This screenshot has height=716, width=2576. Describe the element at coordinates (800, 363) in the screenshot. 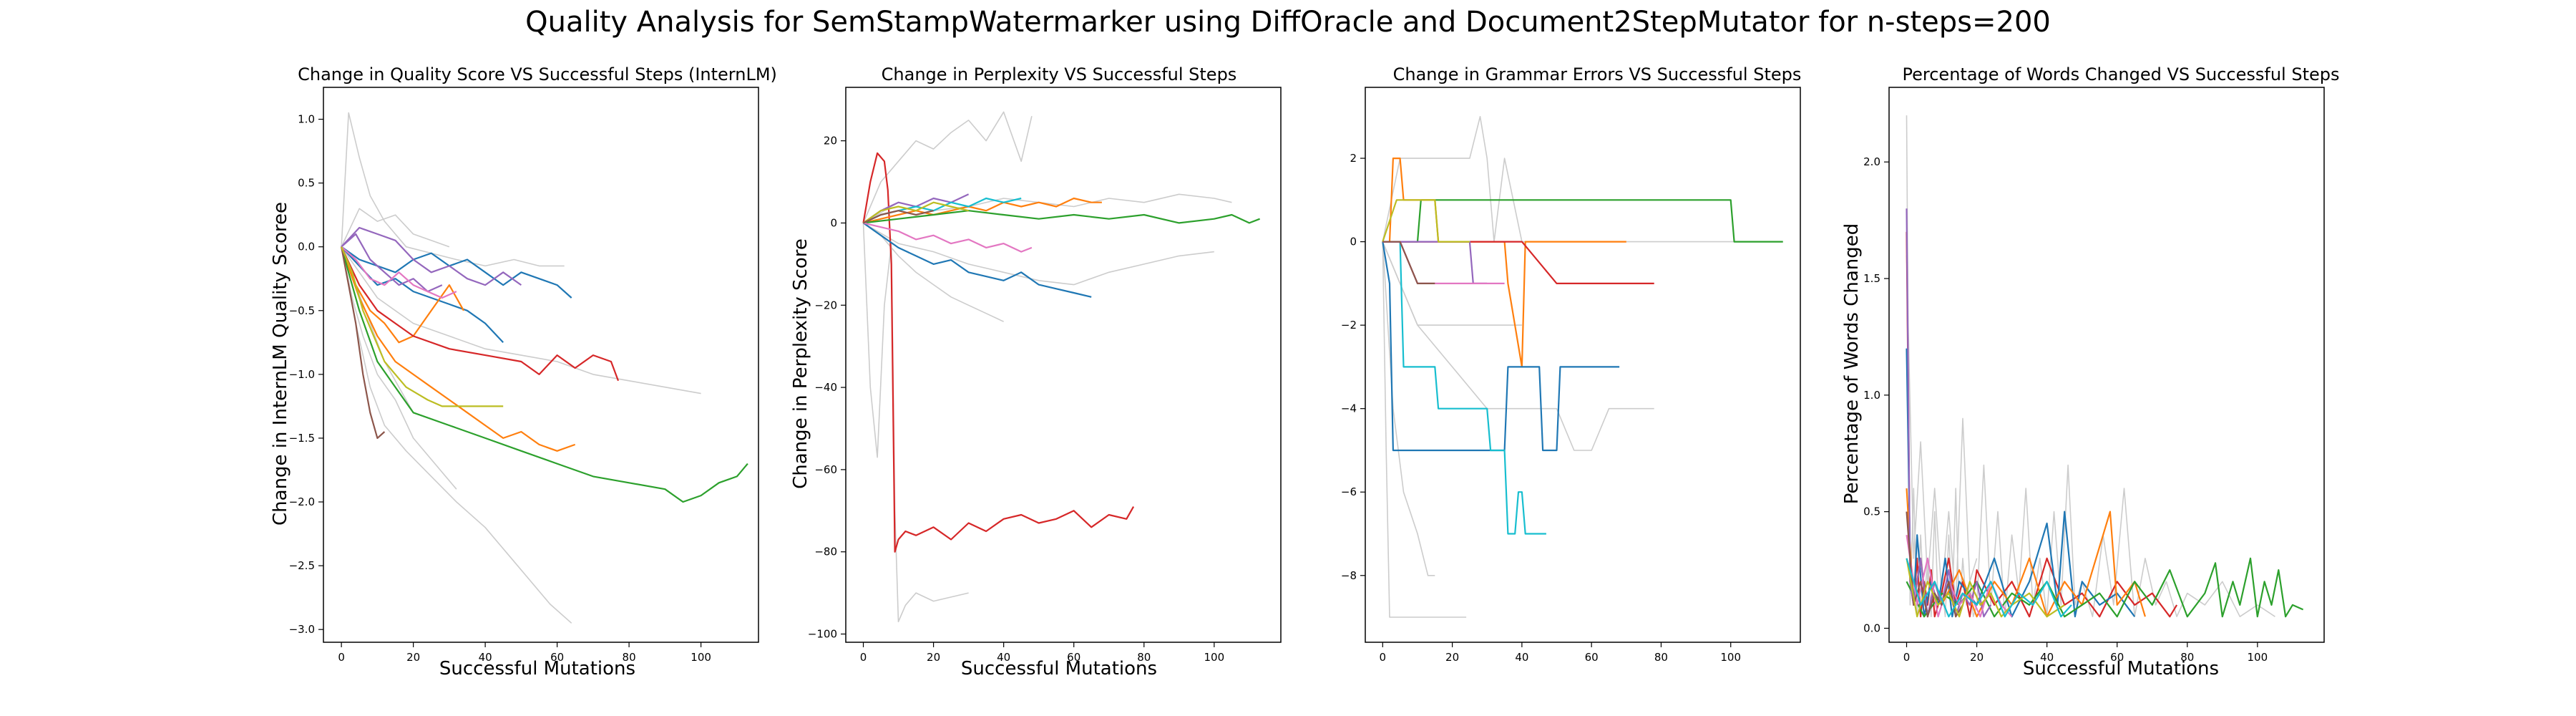

I see `y-axis-label: Change in Perplexity Score` at that location.